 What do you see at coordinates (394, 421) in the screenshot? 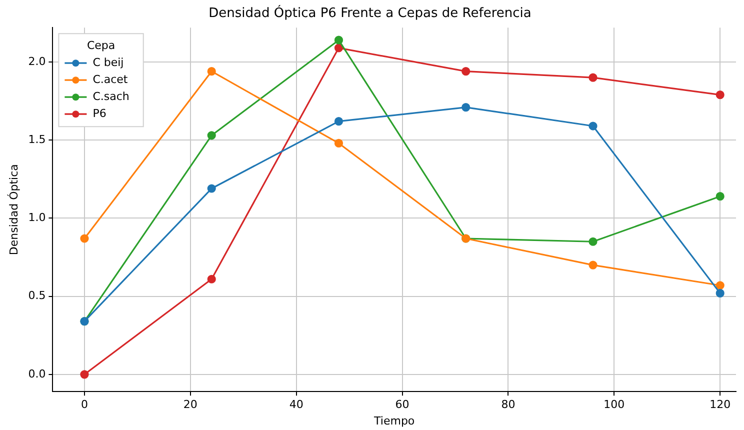
I see `x-axis-title: Tiempo` at bounding box center [394, 421].